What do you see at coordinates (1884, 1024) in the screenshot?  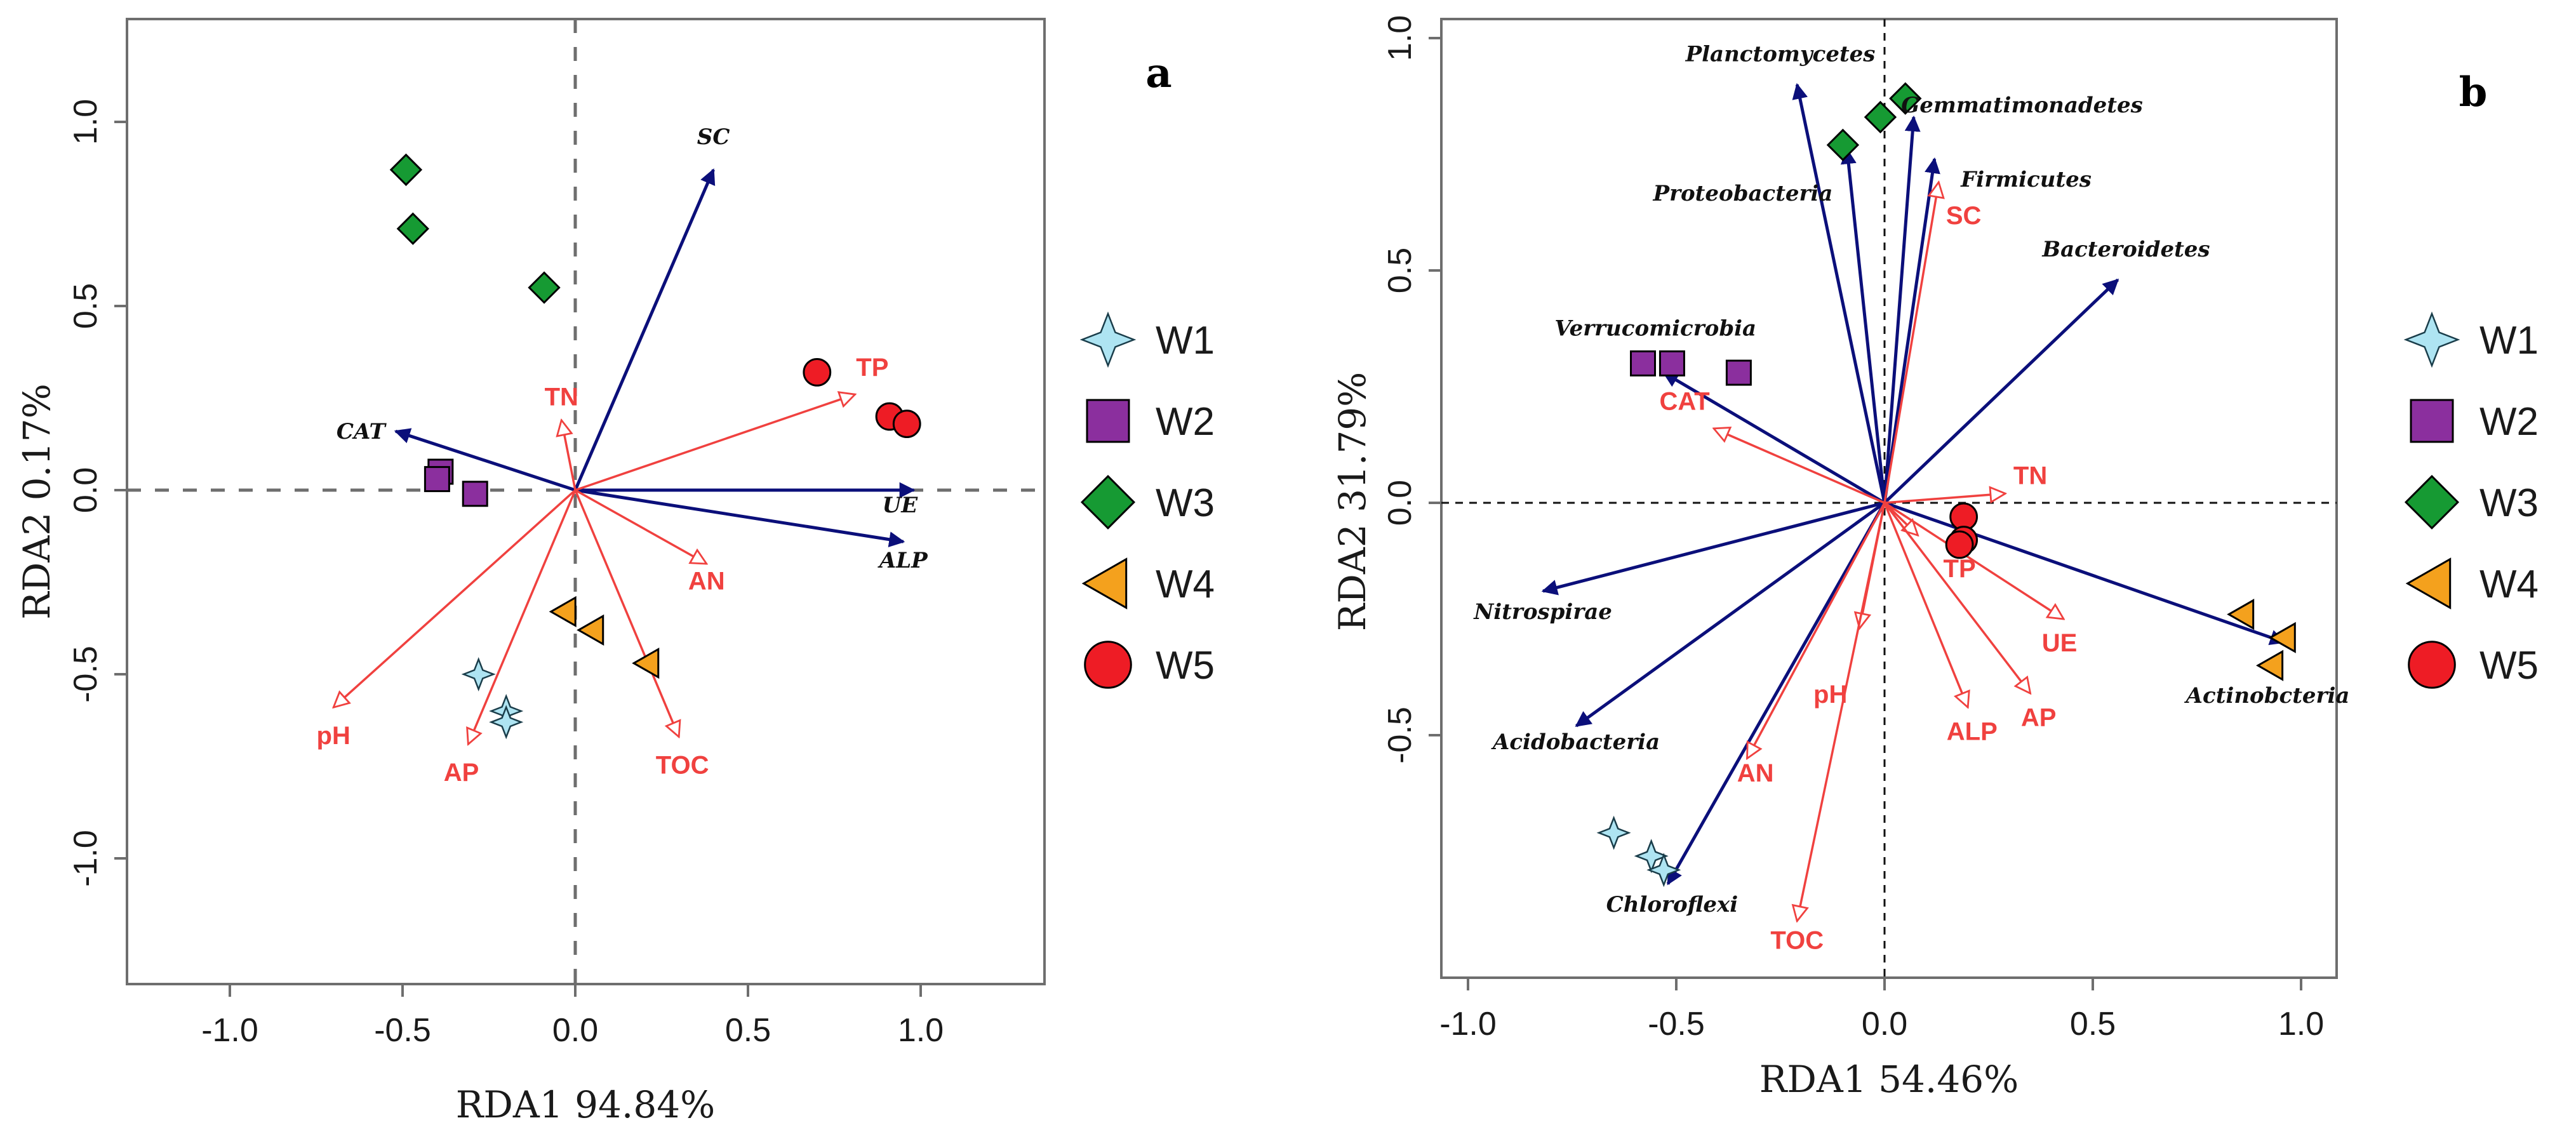 I see `b-xtick-label-2: 0.0` at bounding box center [1884, 1024].